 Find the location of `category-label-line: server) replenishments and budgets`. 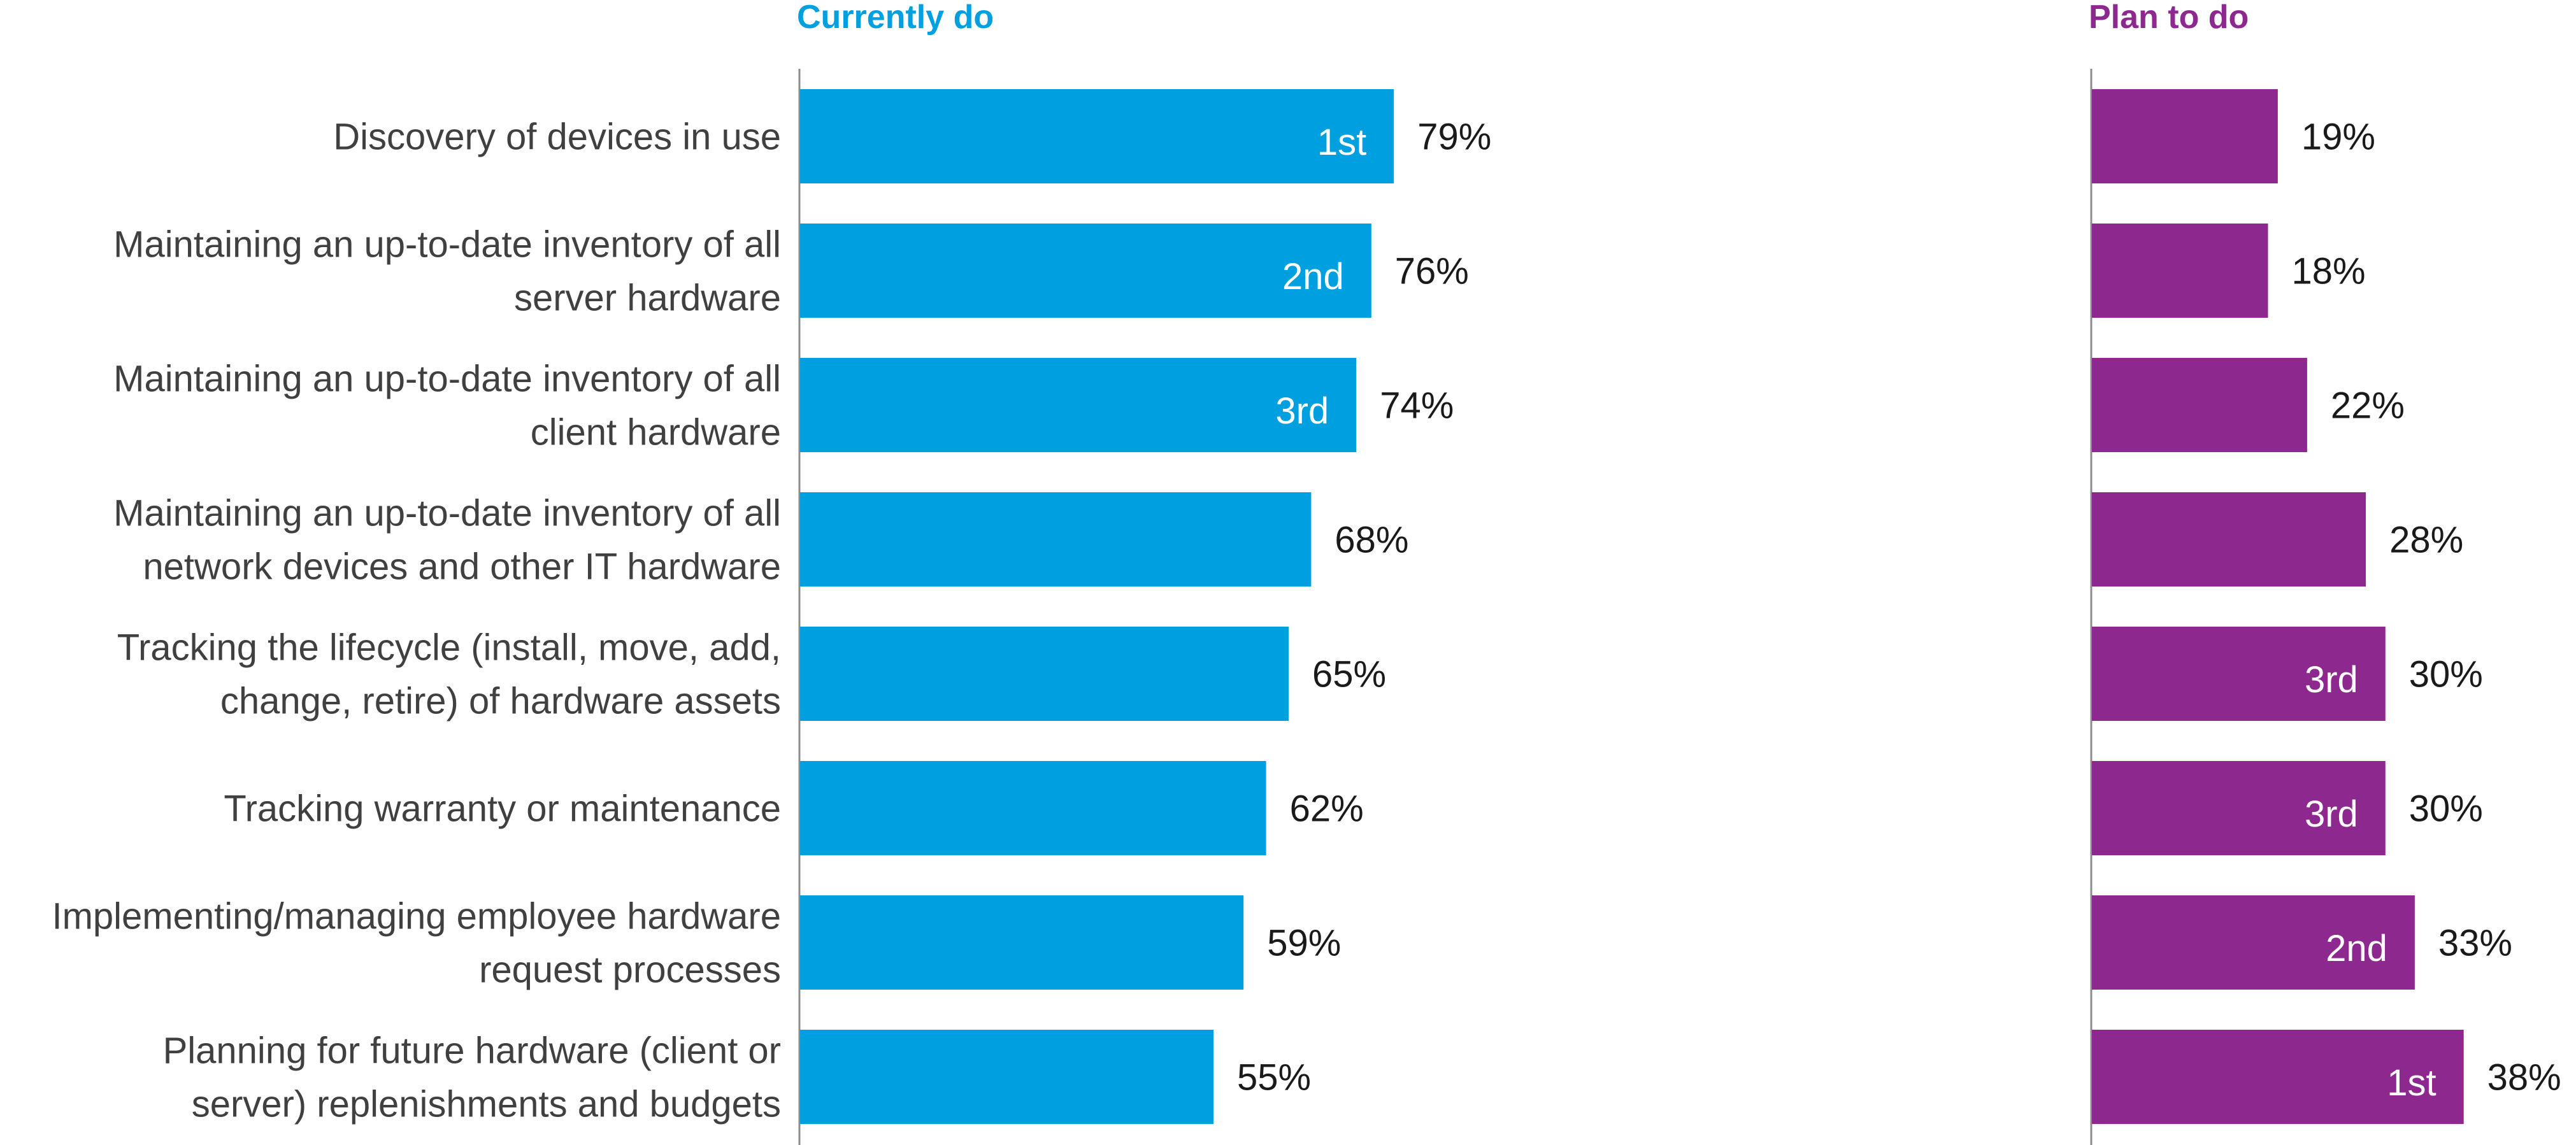

category-label-line: server) replenishments and budgets is located at coordinates (486, 1104).